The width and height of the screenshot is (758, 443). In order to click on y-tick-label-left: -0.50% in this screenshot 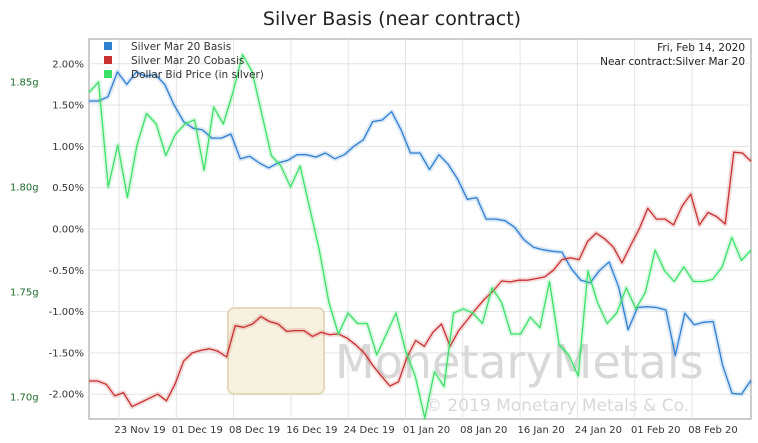, I will do `click(66, 271)`.